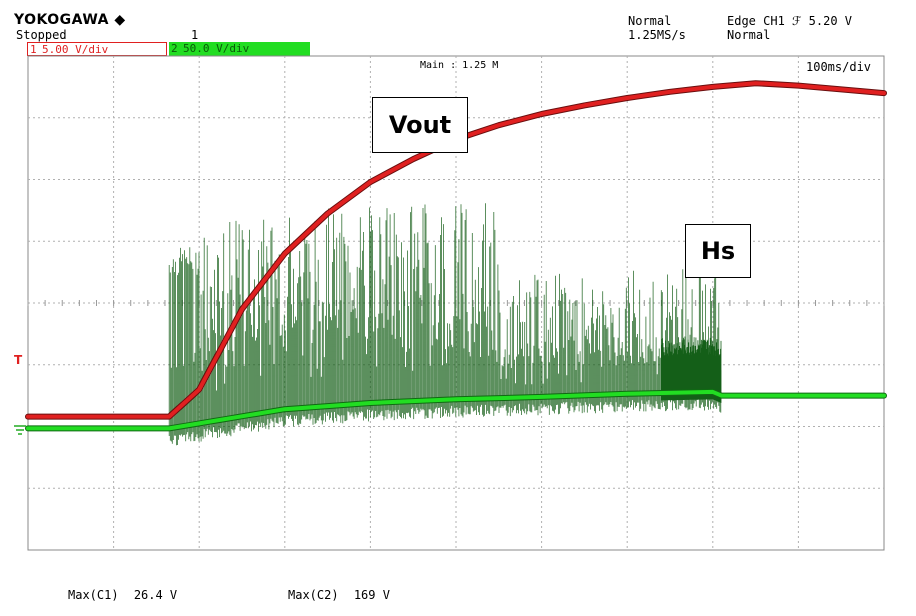 This screenshot has width=916, height=616. What do you see at coordinates (718, 251) in the screenshot?
I see `hs-callout: Hs` at bounding box center [718, 251].